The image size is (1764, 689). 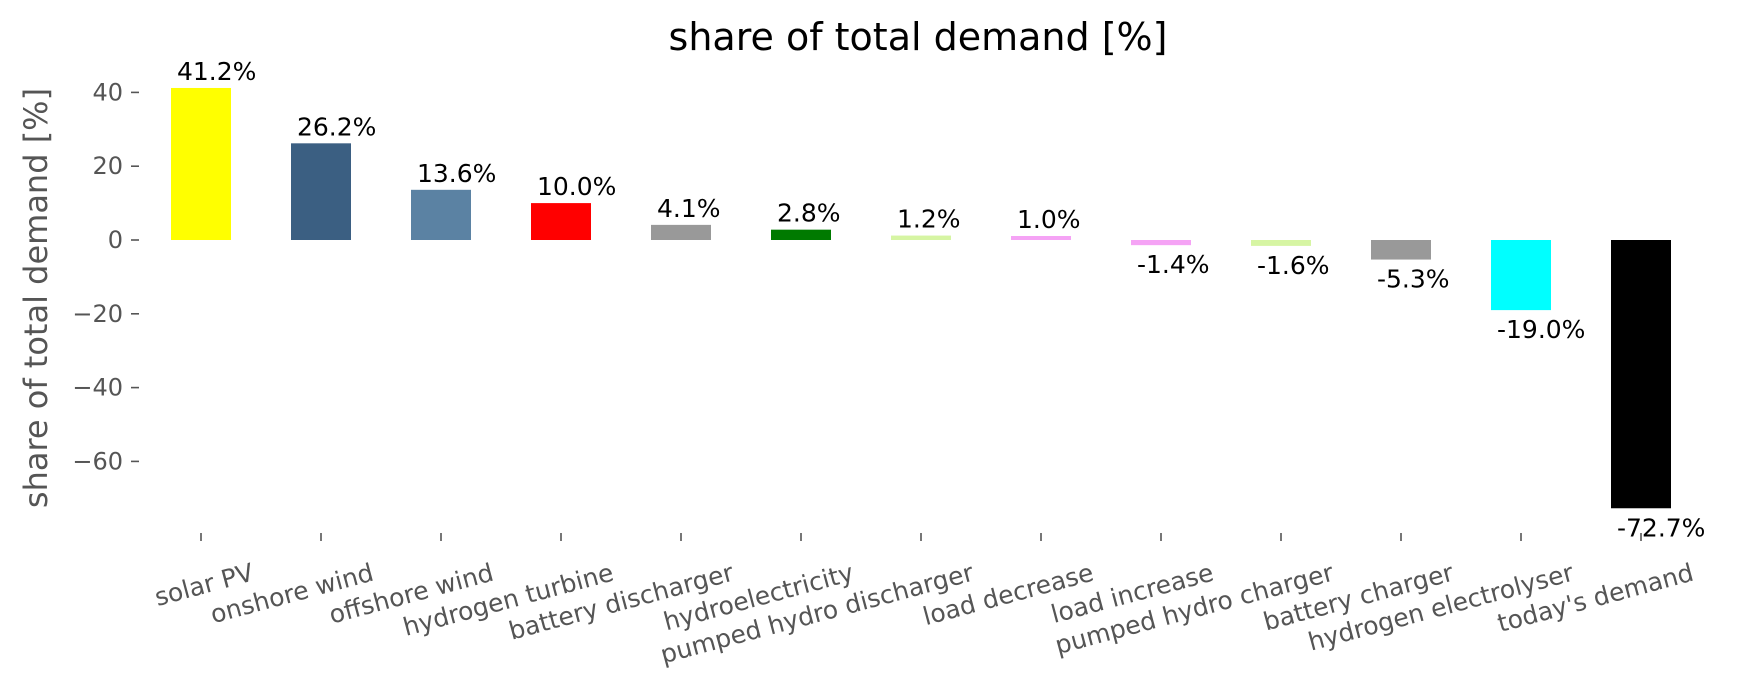 I want to click on y-tick-label: 40, so click(x=107, y=92).